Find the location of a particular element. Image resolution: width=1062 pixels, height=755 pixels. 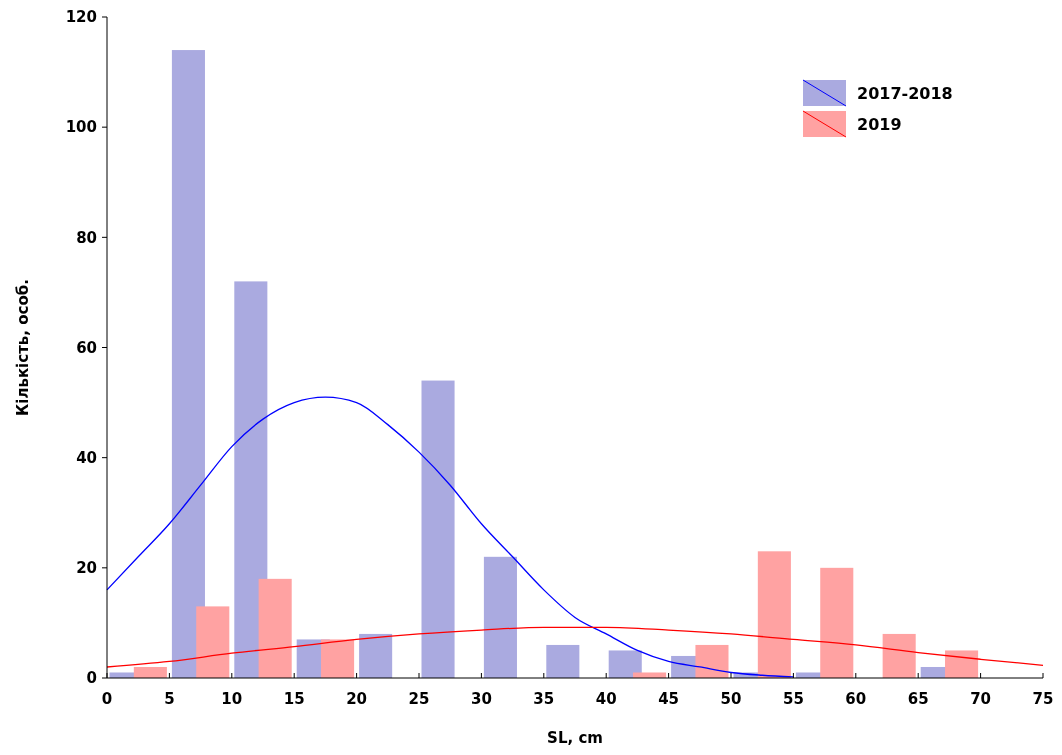

x-tick-label: 75 is located at coordinates (1043, 699).